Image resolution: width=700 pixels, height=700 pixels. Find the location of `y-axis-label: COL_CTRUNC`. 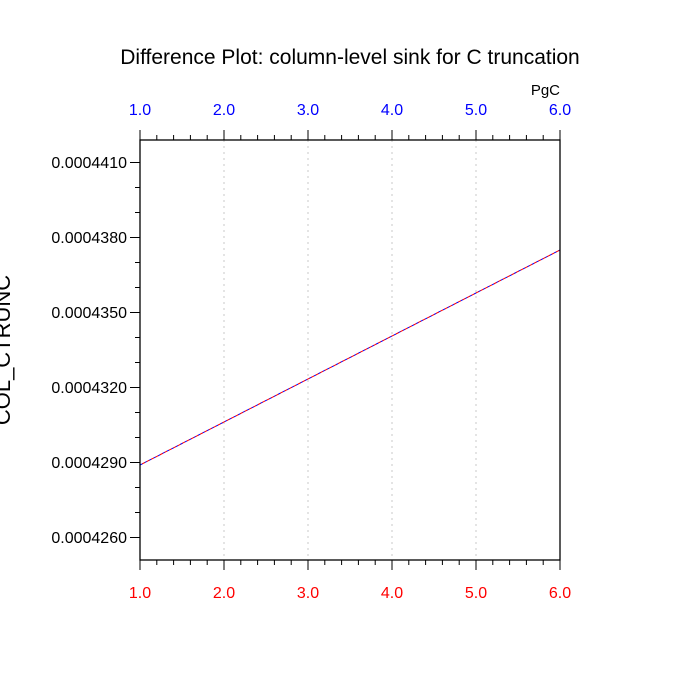

y-axis-label: COL_CTRUNC is located at coordinates (7, 350).